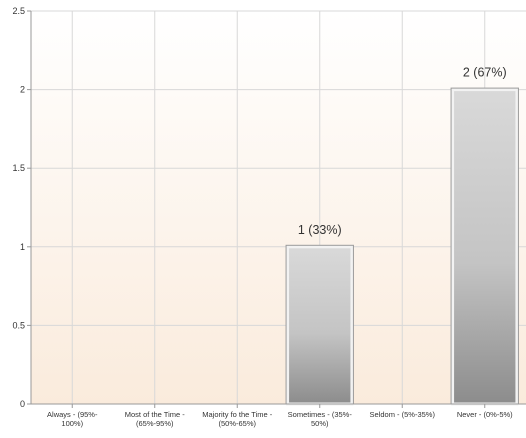  I want to click on x-tick-label: Most of the Time -(65%-95%), so click(155, 419).